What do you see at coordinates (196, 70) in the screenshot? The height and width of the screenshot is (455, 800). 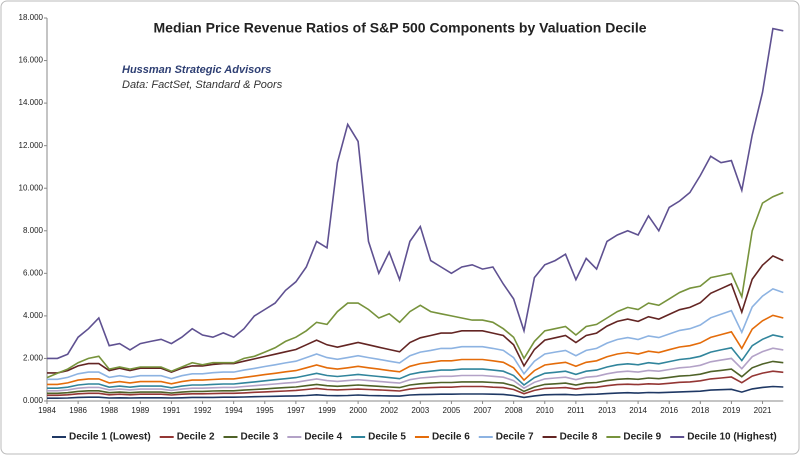 I see `annotation: Hussman Strategic Advisors` at bounding box center [196, 70].